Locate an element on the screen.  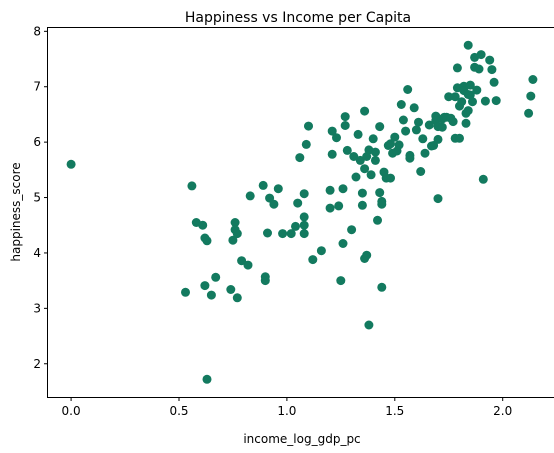
y-tick-label: 7 is located at coordinates (37, 87).